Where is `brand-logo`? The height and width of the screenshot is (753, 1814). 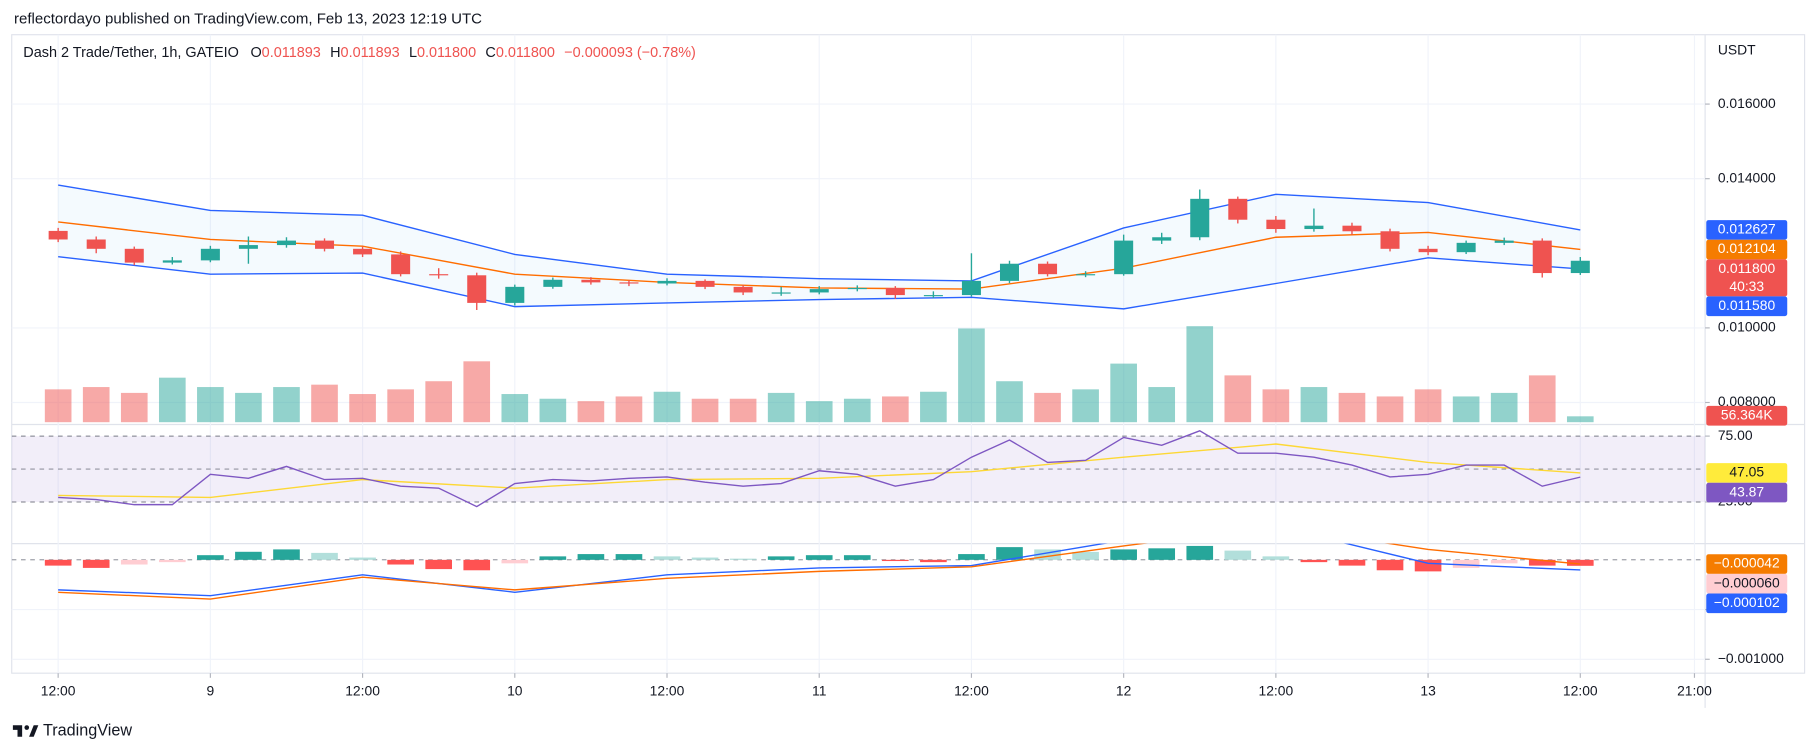 brand-logo is located at coordinates (25, 731).